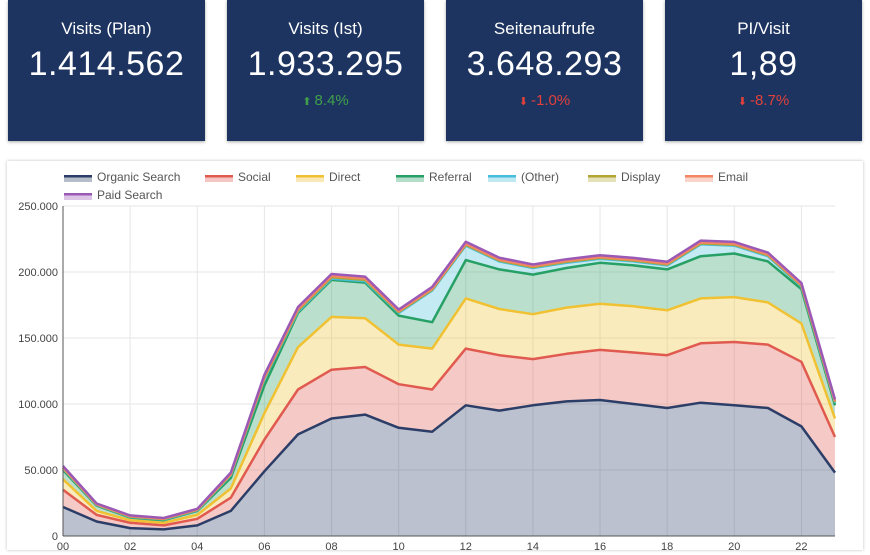 The height and width of the screenshot is (555, 870). What do you see at coordinates (540, 177) in the screenshot?
I see `legend-label: (Other)` at bounding box center [540, 177].